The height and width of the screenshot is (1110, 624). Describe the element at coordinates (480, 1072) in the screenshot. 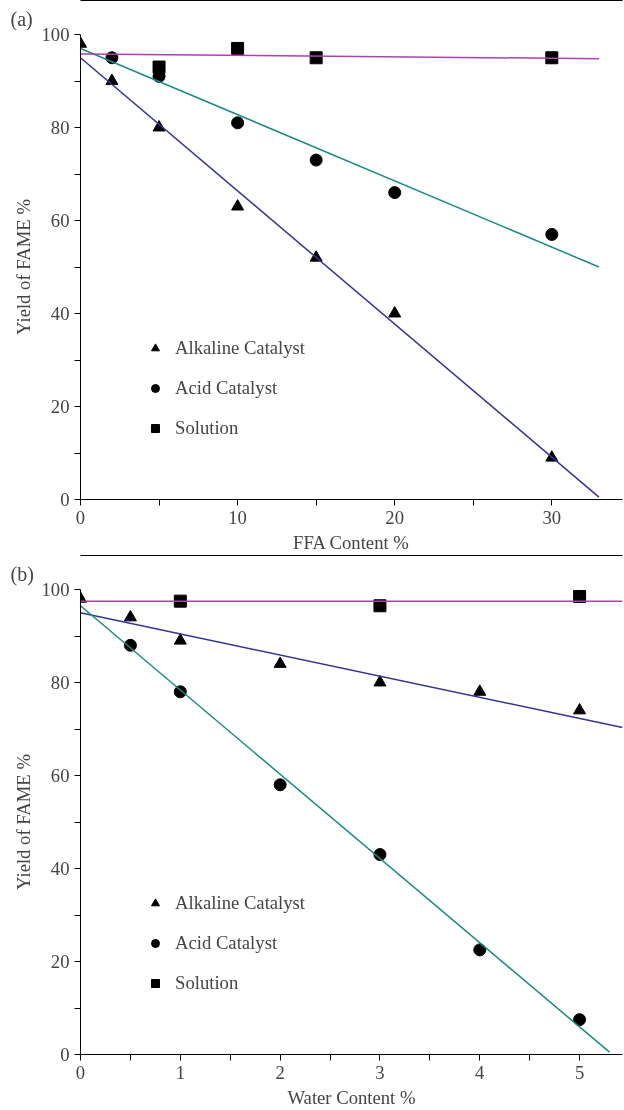

I see `x-tick-label: 4` at that location.